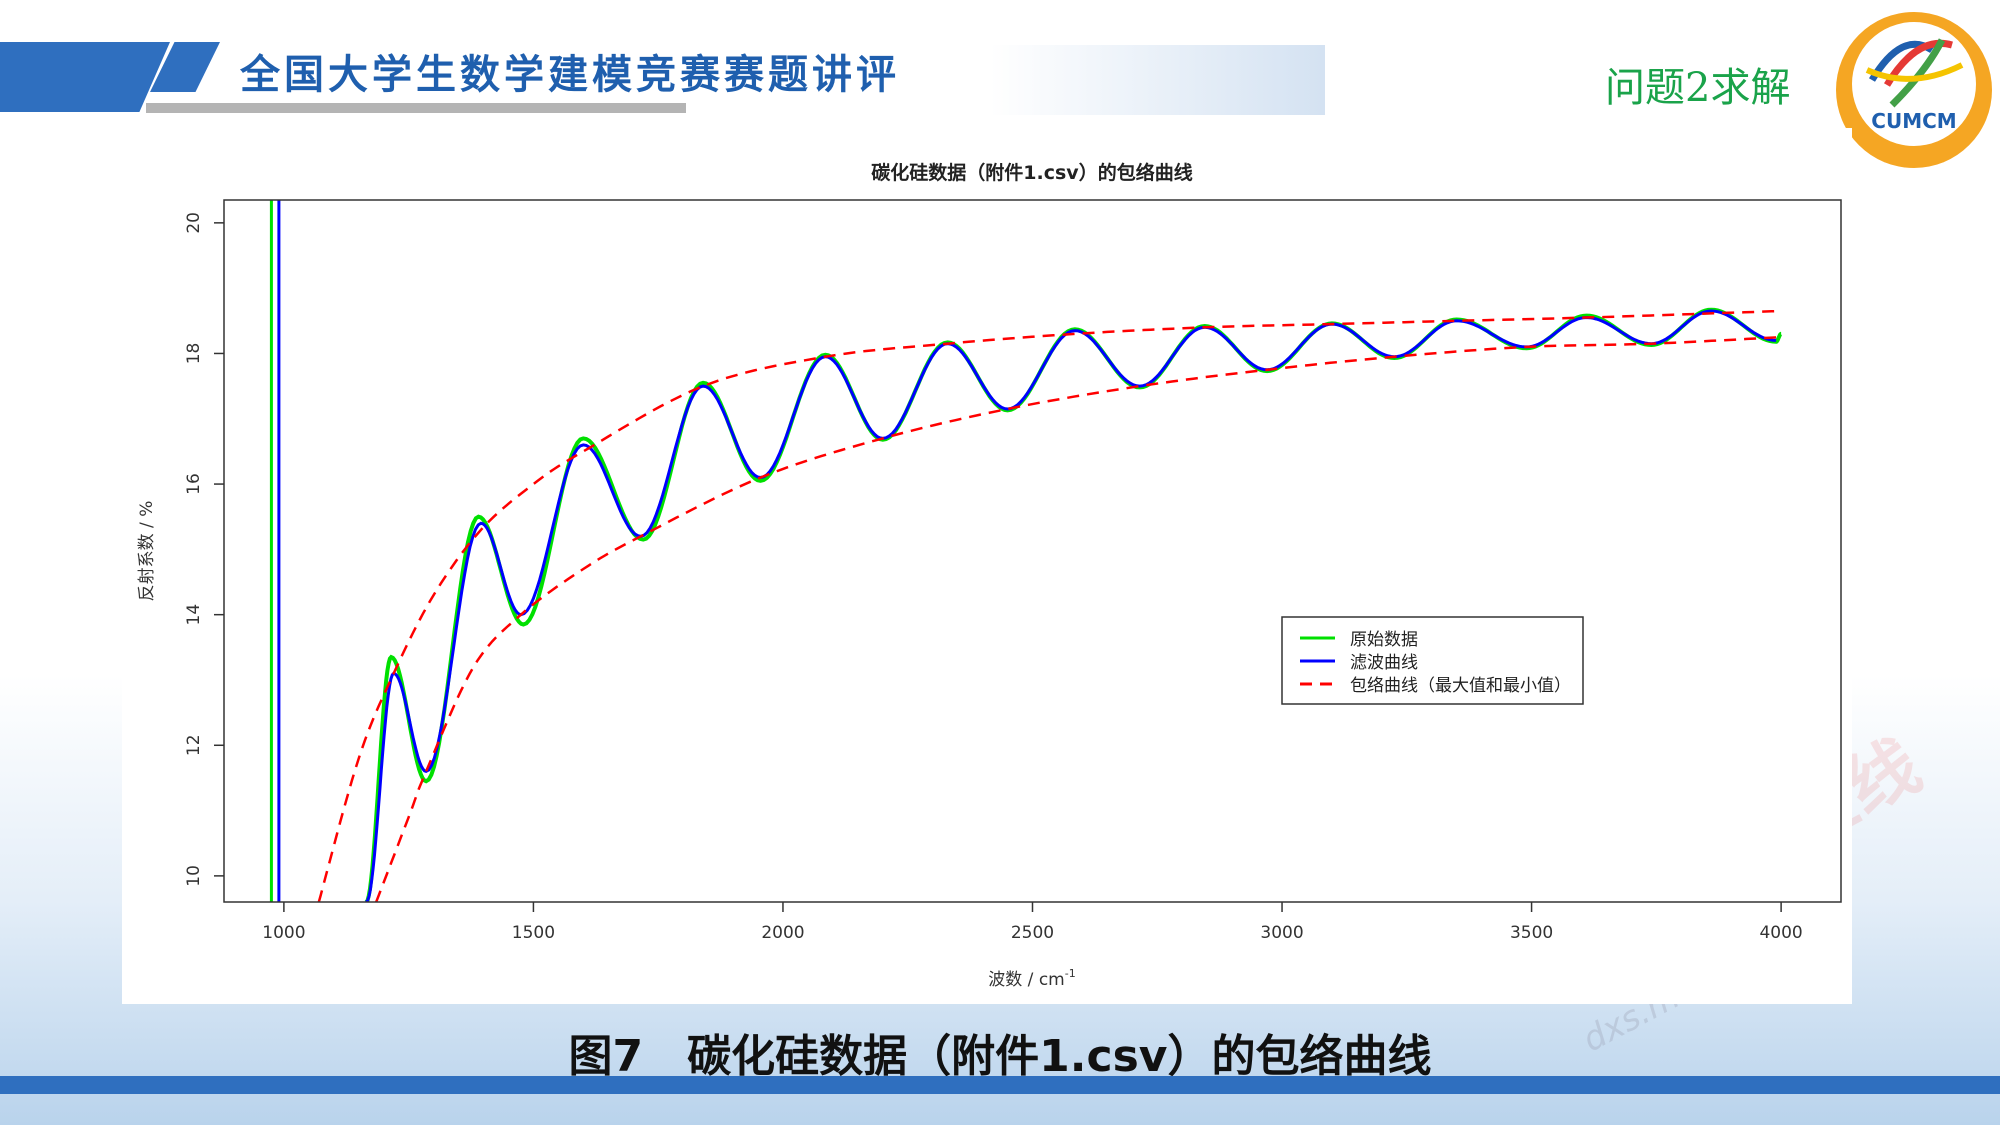 Image resolution: width=2000 pixels, height=1125 pixels. I want to click on header-underline, so click(416, 108).